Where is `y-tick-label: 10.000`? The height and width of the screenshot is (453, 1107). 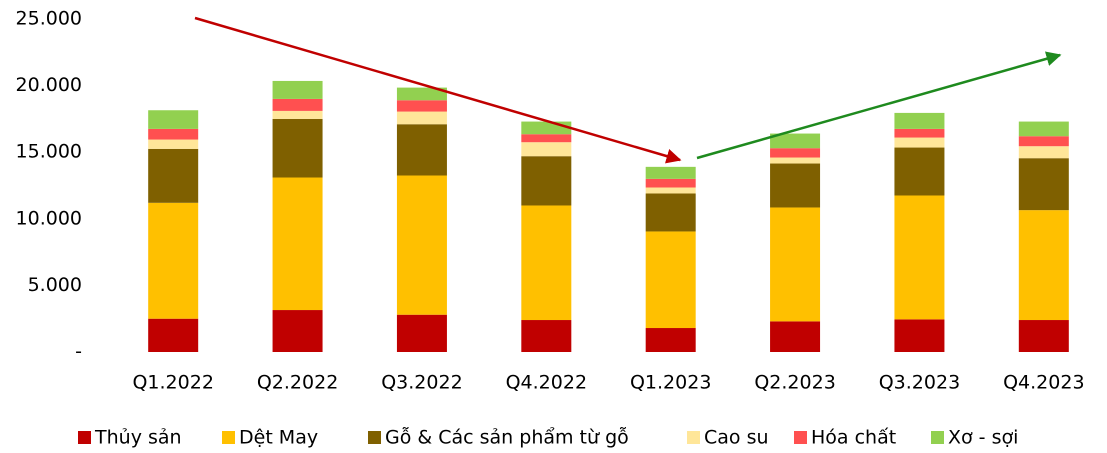 y-tick-label: 10.000 is located at coordinates (49, 218).